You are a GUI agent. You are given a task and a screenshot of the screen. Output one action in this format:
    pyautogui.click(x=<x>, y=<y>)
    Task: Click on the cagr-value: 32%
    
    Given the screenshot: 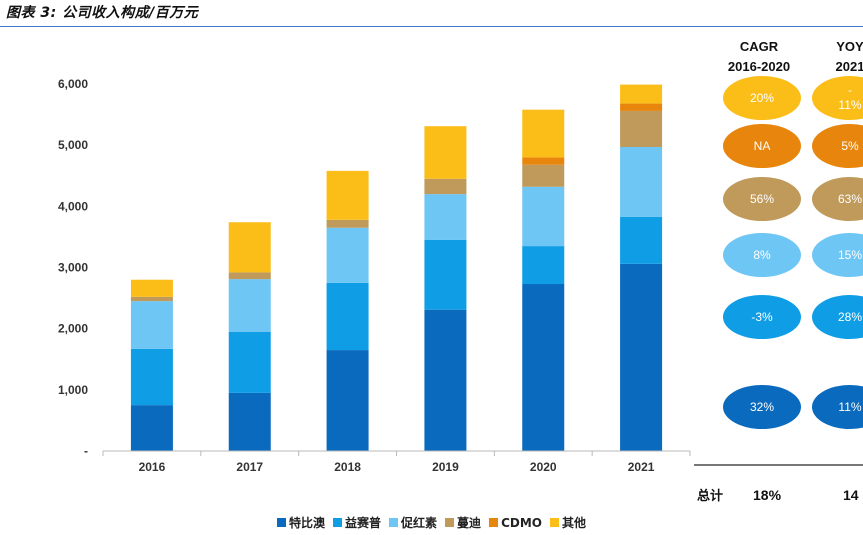 What is the action you would take?
    pyautogui.click(x=762, y=407)
    